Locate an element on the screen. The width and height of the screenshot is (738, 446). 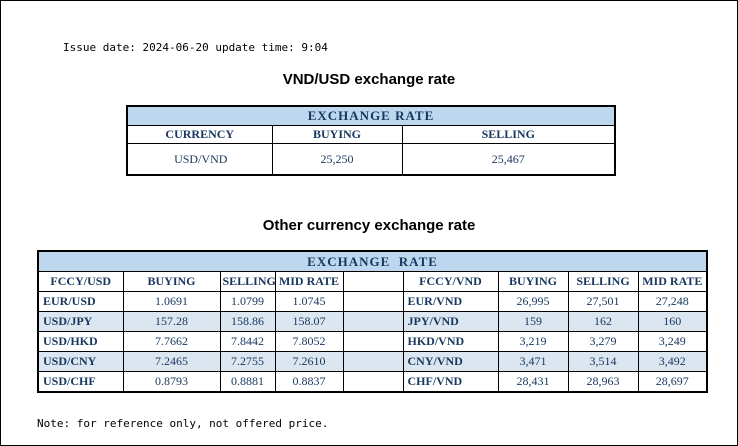
cell-pair-left: USD/CHF is located at coordinates (80, 382).